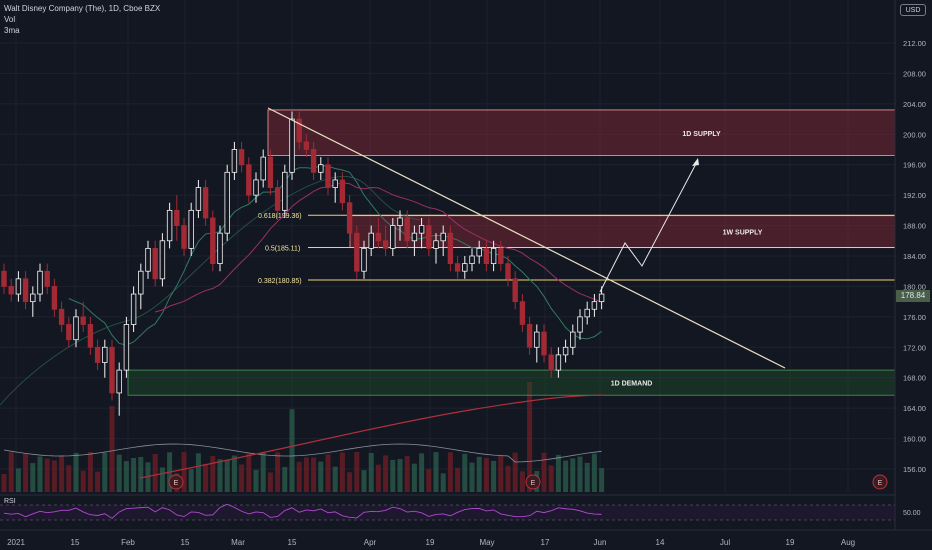  I want to click on zone-1w-supply, so click(622, 232).